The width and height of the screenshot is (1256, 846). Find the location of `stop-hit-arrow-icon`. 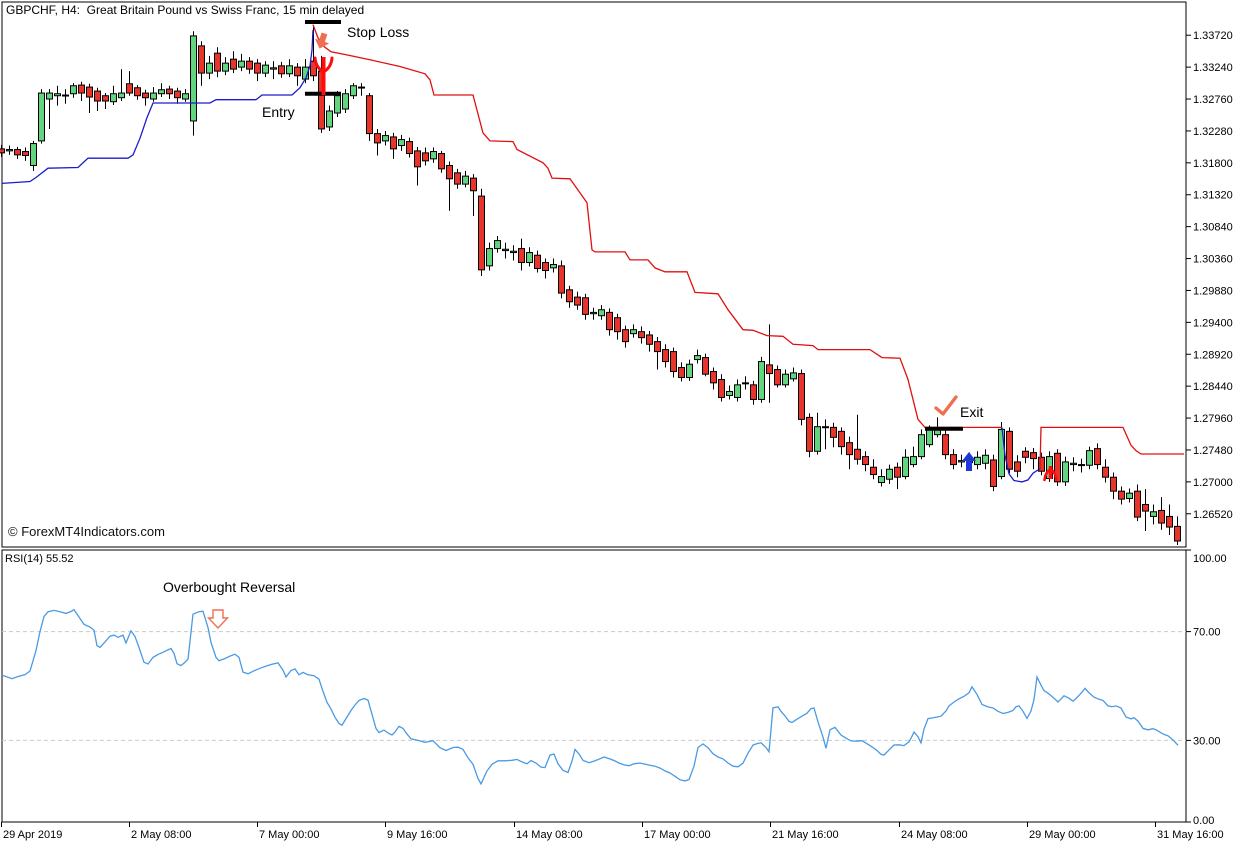

stop-hit-arrow-icon is located at coordinates (321, 41).